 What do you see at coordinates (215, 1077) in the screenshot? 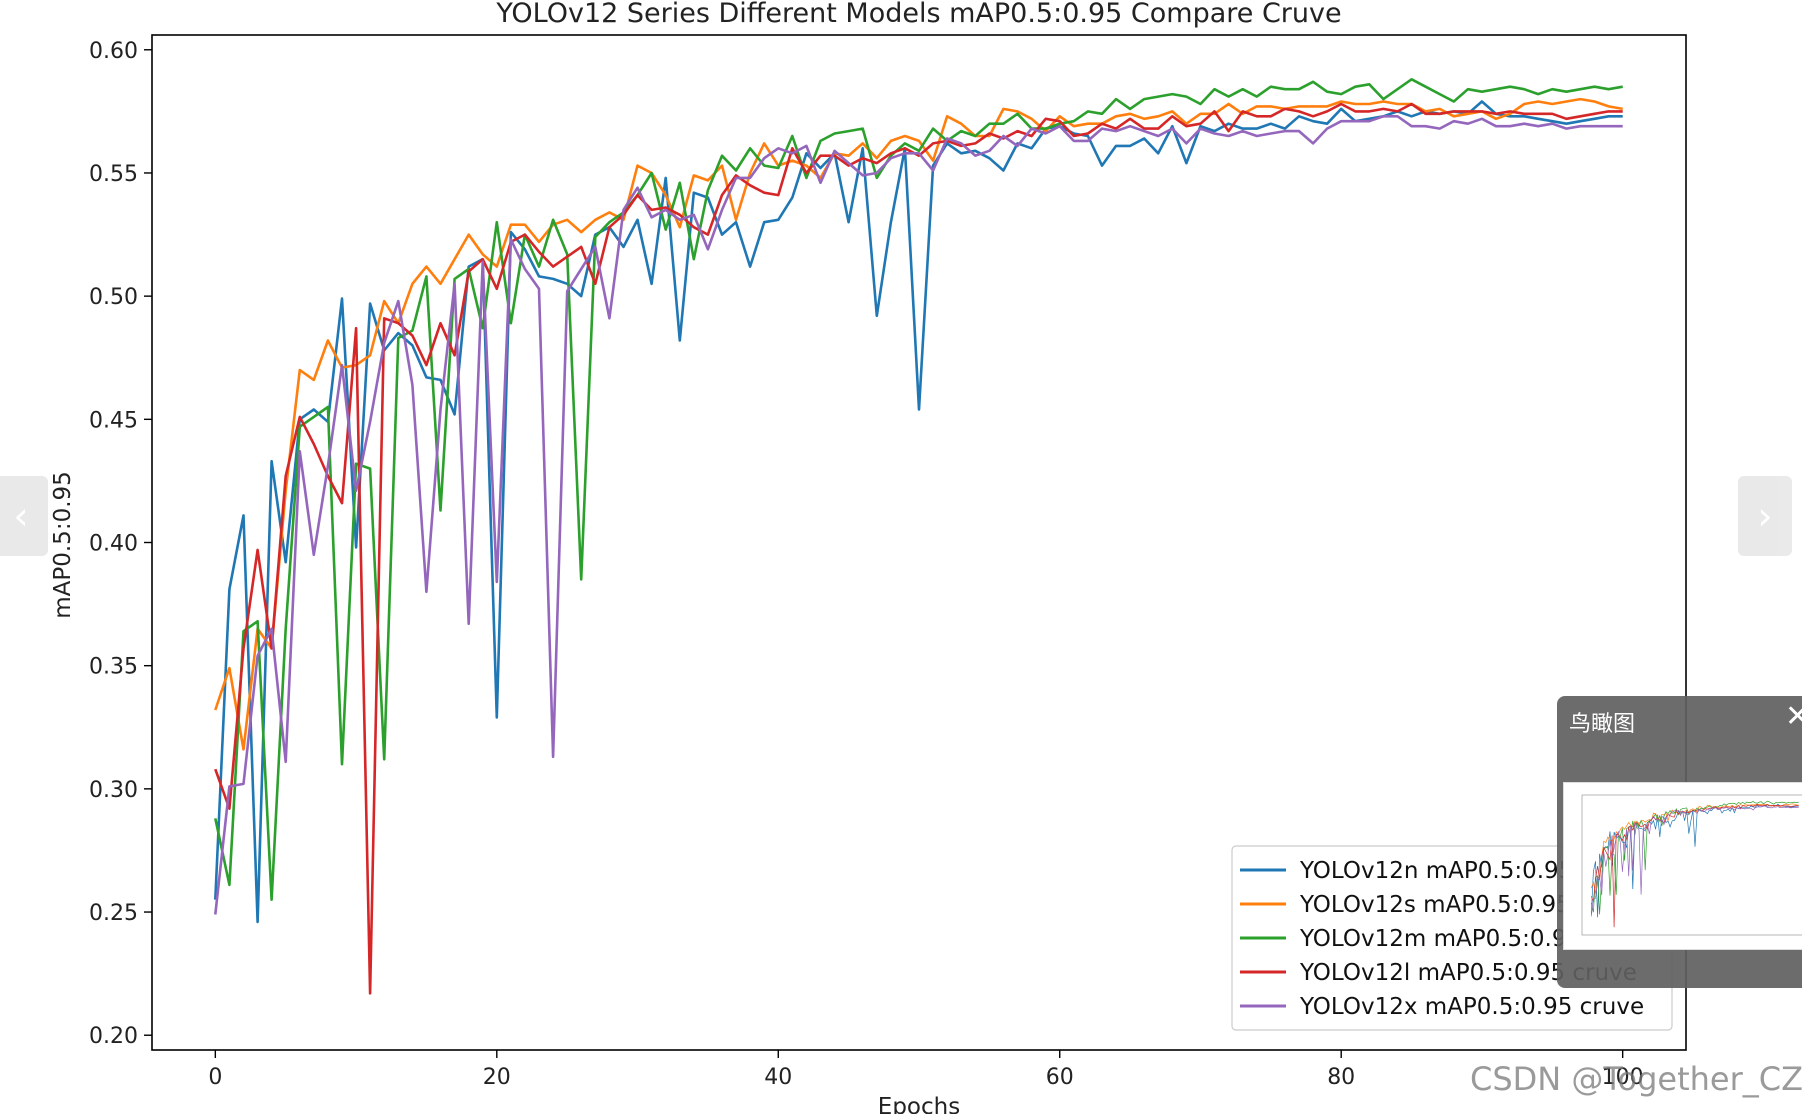
I see `x-tick-label: 0` at bounding box center [215, 1077].